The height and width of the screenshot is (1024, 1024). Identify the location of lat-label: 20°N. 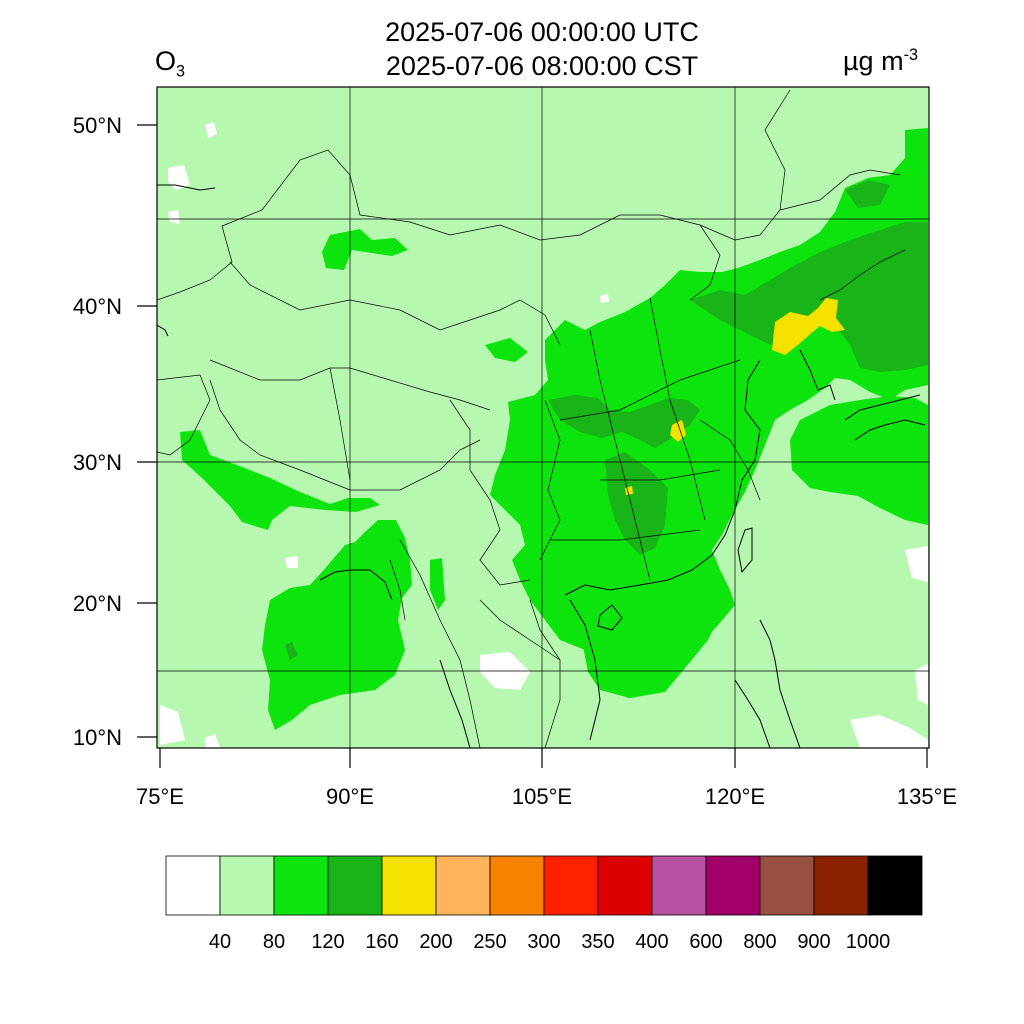
(97, 603).